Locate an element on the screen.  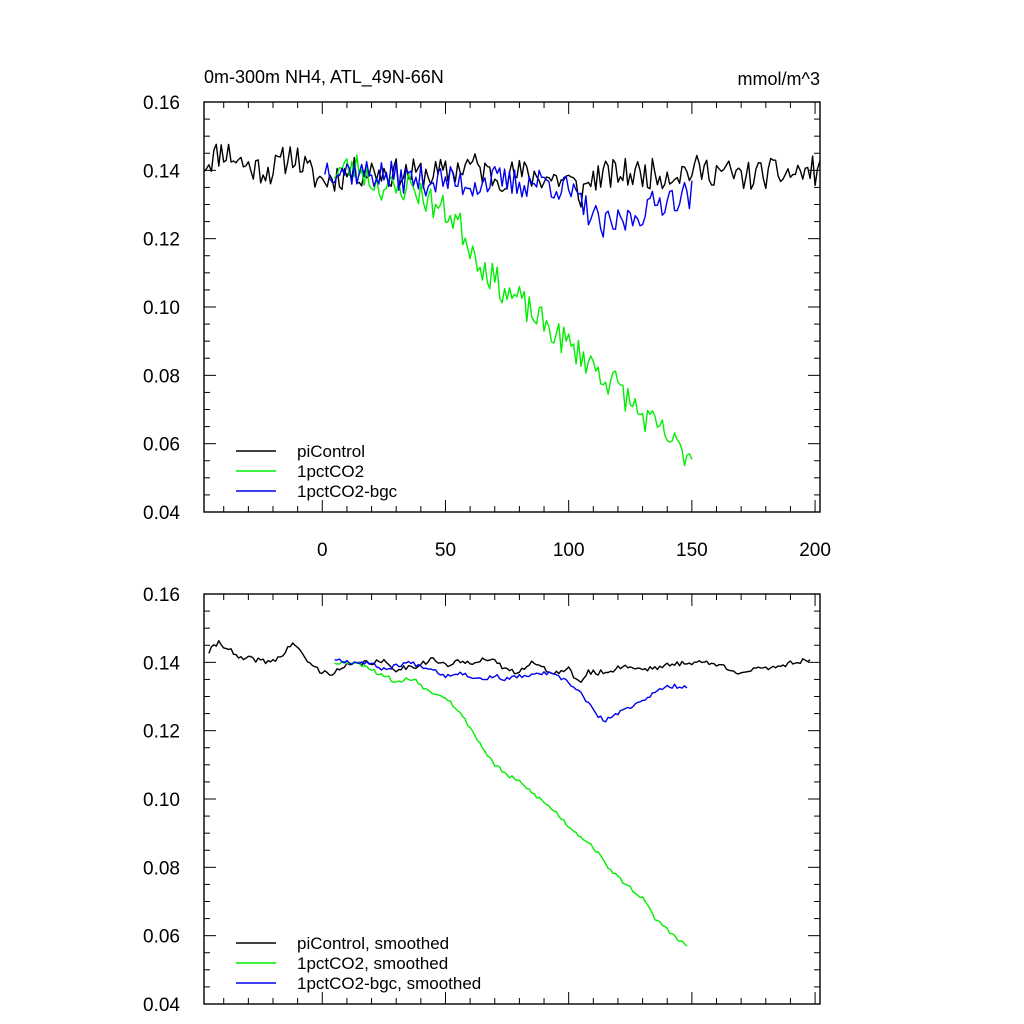
legend-label: 1pctCO2-bgc, smoothed is located at coordinates (389, 983).